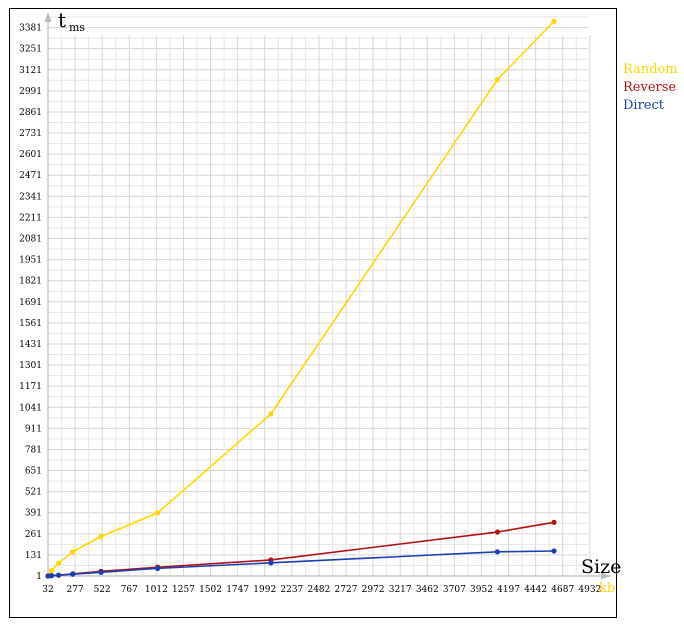 This screenshot has height=630, width=684. What do you see at coordinates (373, 590) in the screenshot?
I see `x-tick-label: 2972` at bounding box center [373, 590].